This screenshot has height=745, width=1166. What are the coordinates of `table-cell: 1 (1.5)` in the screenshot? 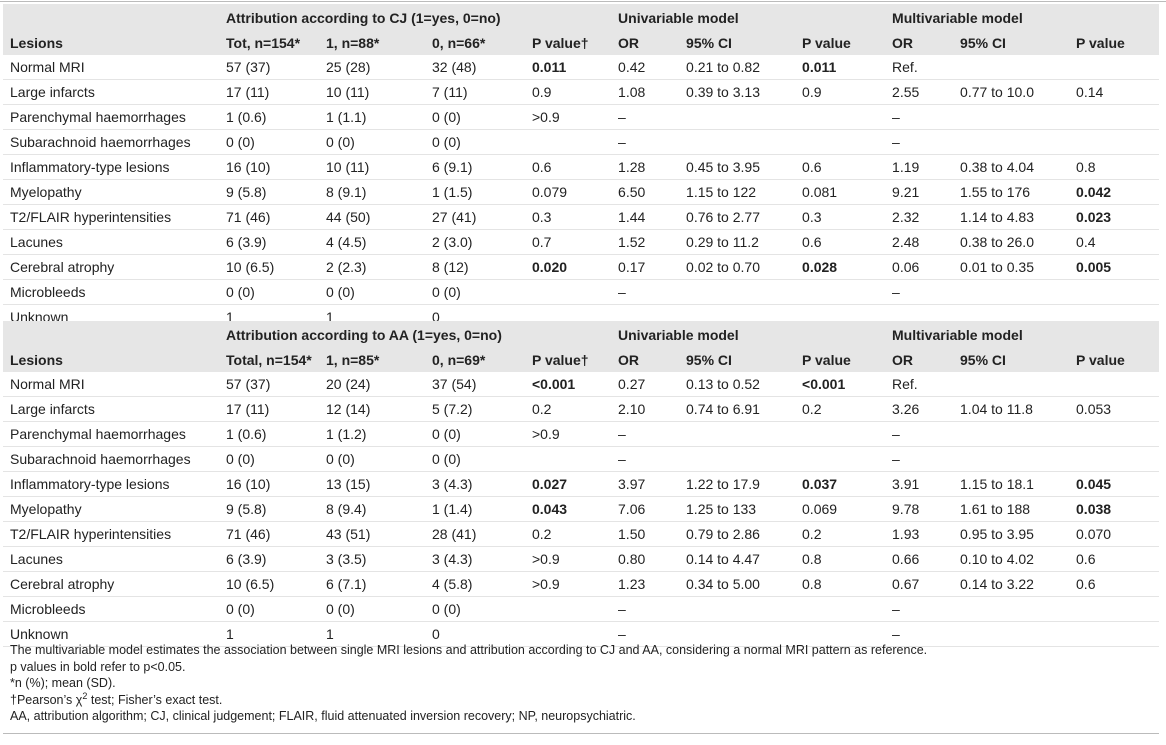 It's located at (475, 192).